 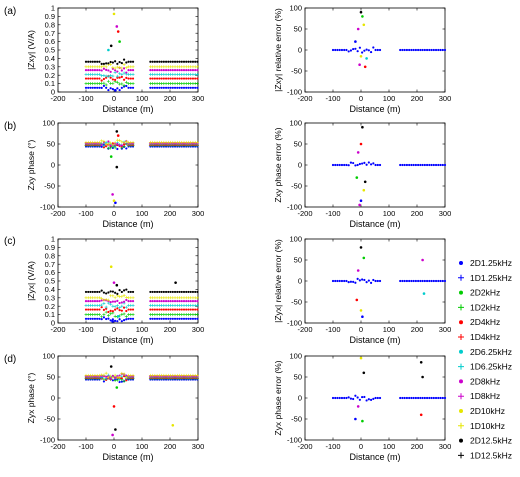 I want to click on legend-label: 2D6.25kHz, so click(x=491, y=352).